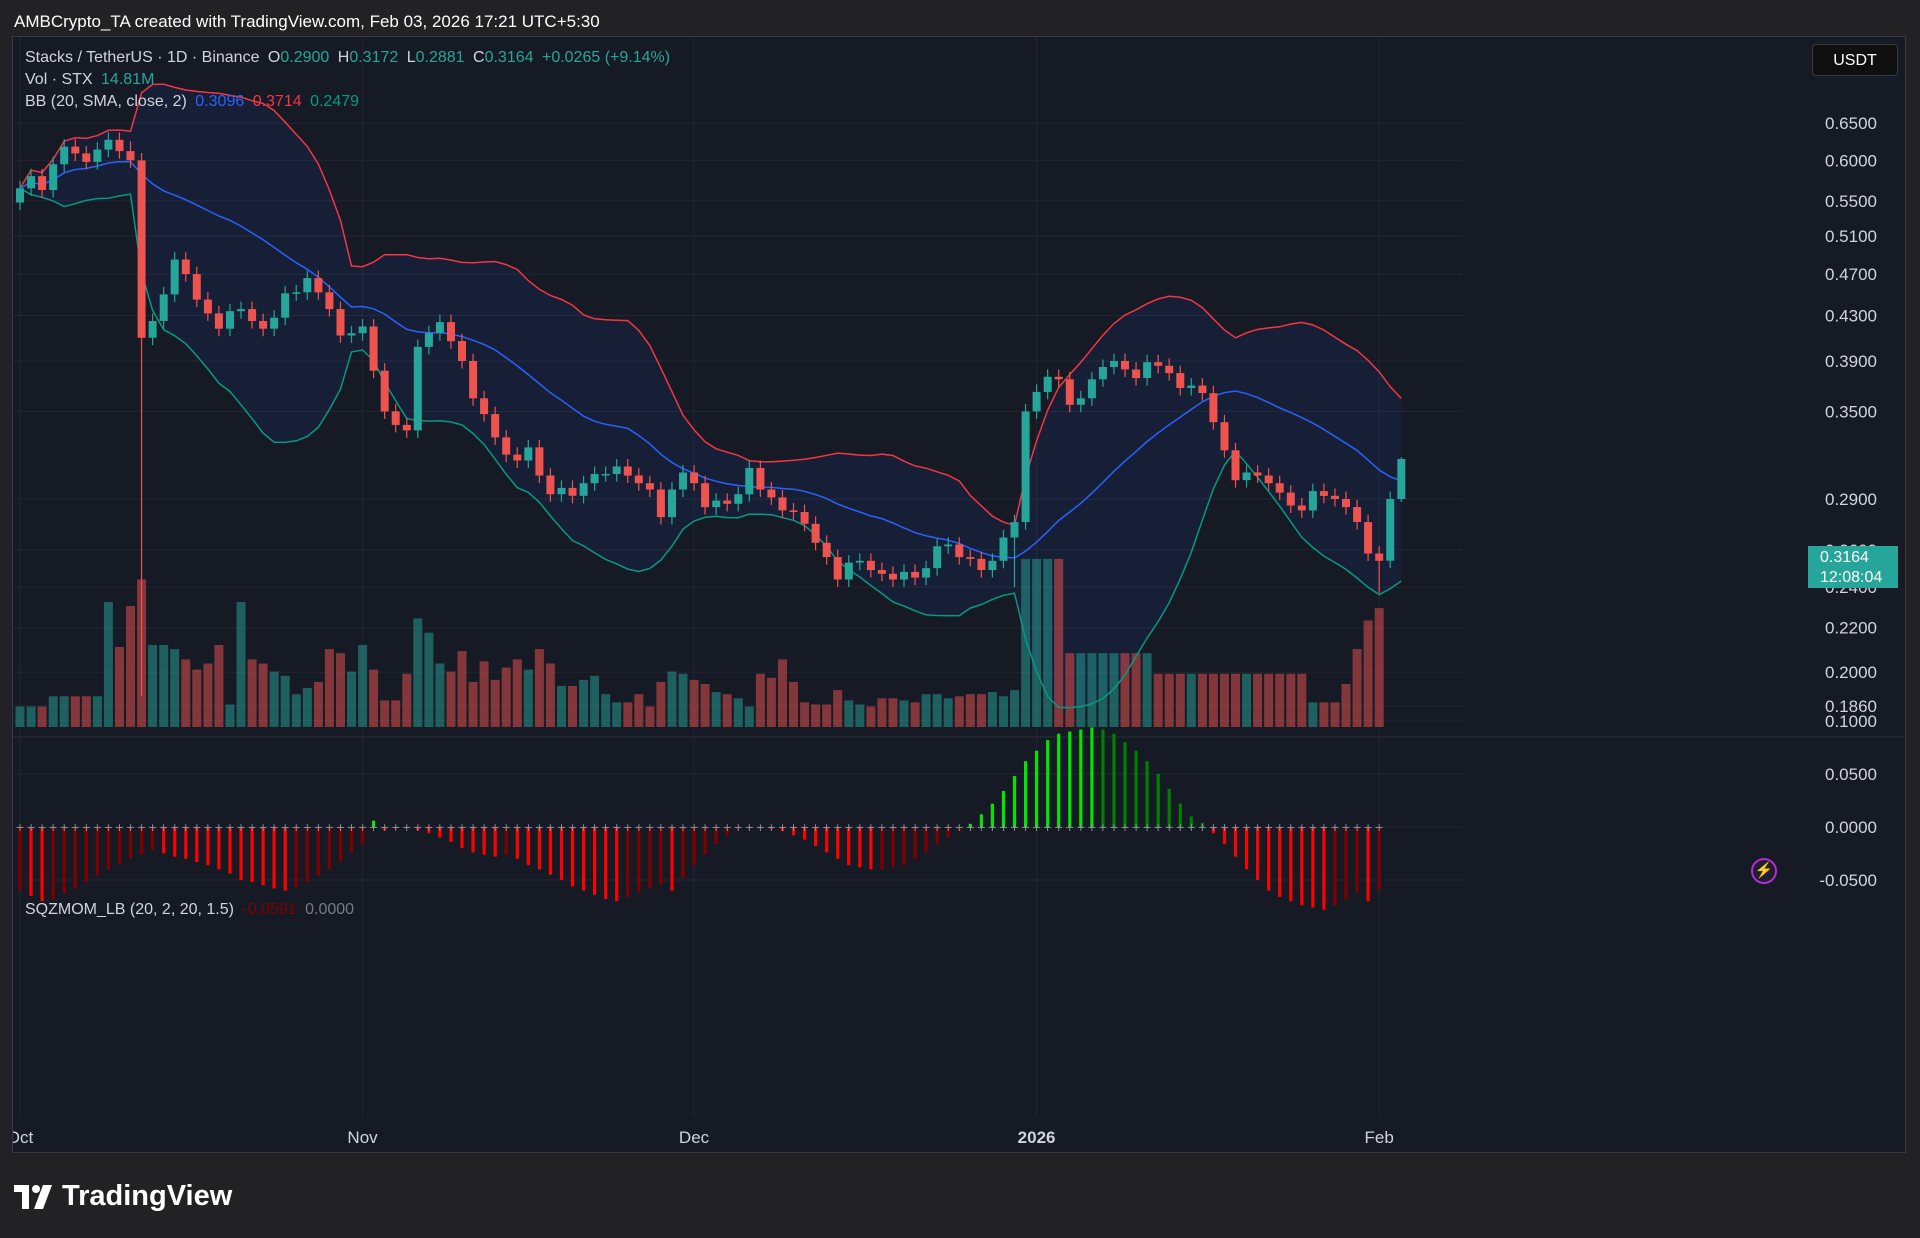 This screenshot has height=1238, width=1920. I want to click on bollinger-upper-value: 0.3714, so click(277, 101).